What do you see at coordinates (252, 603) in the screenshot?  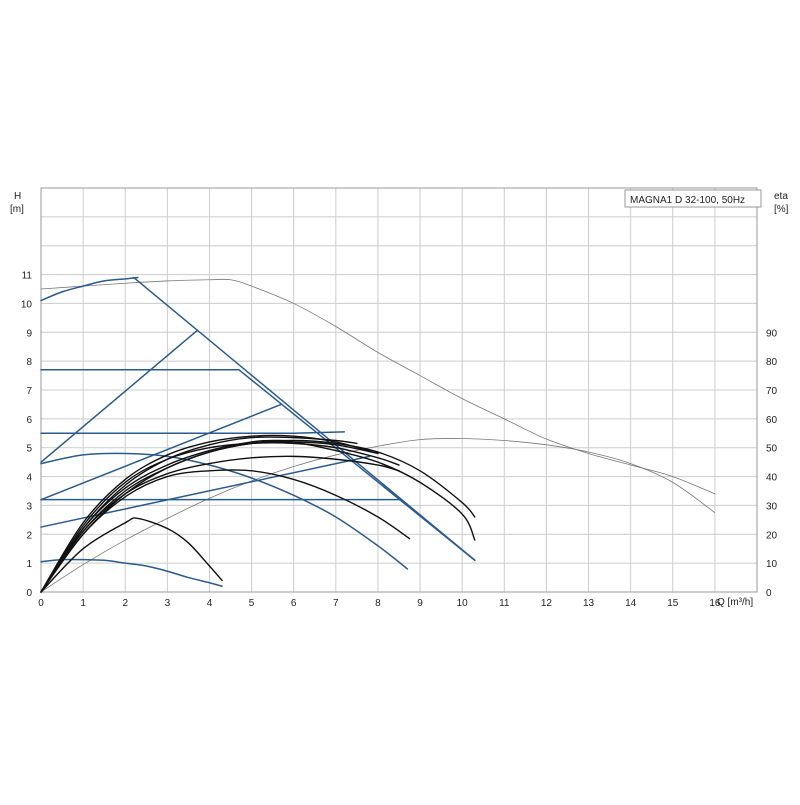 I see `x-tick-label: 5` at bounding box center [252, 603].